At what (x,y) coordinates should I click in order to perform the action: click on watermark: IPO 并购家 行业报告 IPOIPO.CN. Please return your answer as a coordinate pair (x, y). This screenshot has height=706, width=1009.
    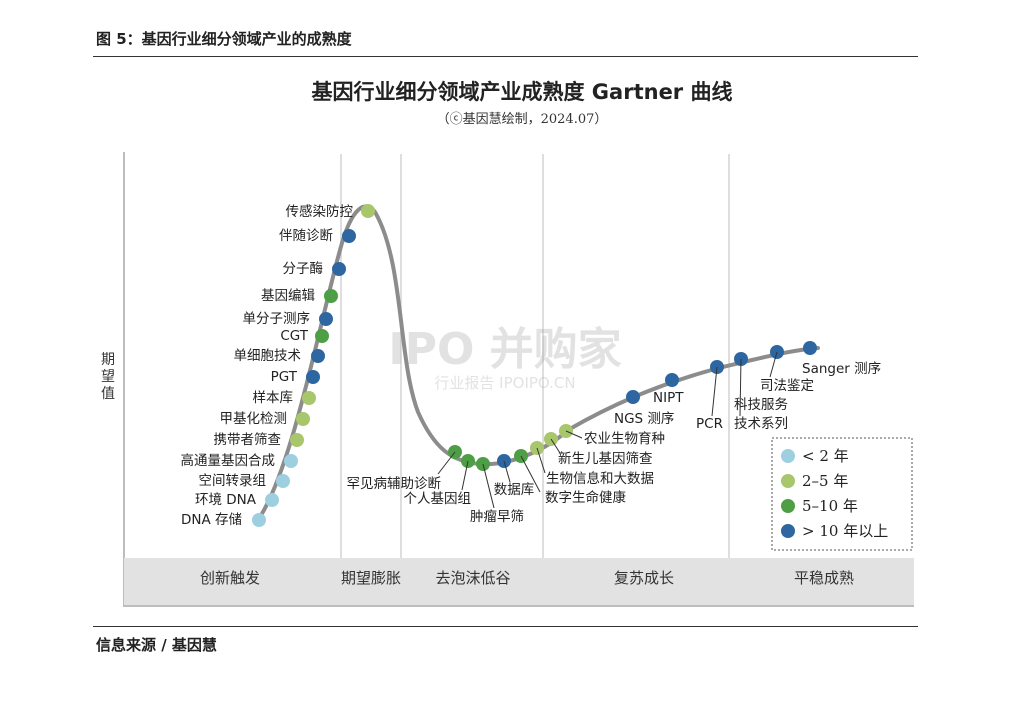
    Looking at the image, I should click on (504, 358).